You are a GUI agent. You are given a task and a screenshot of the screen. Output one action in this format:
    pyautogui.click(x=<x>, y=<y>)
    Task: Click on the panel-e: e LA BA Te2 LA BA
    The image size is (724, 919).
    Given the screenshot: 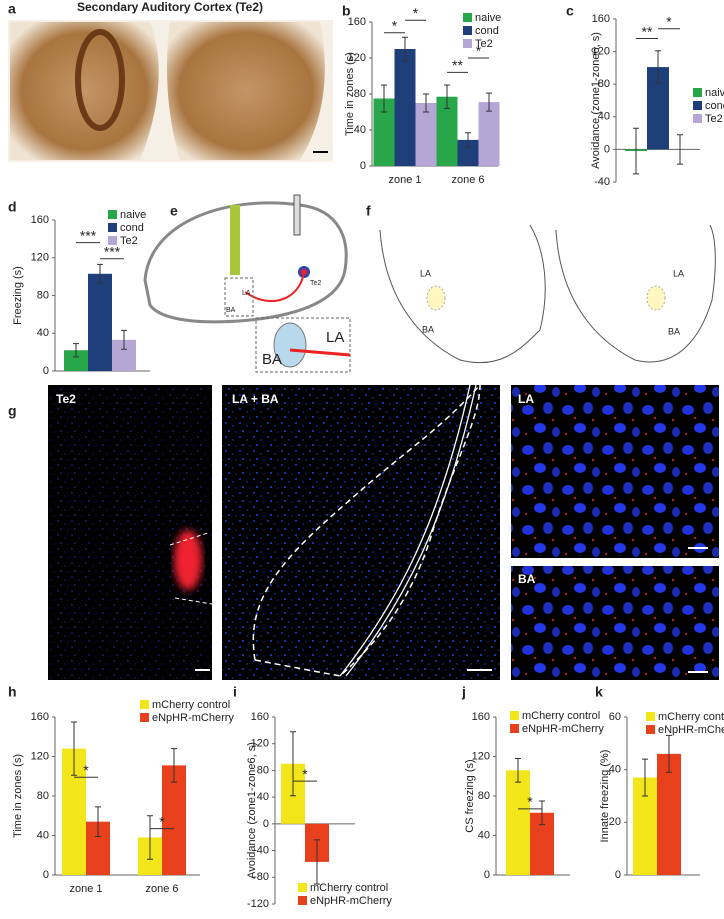 What is the action you would take?
    pyautogui.click(x=247, y=283)
    